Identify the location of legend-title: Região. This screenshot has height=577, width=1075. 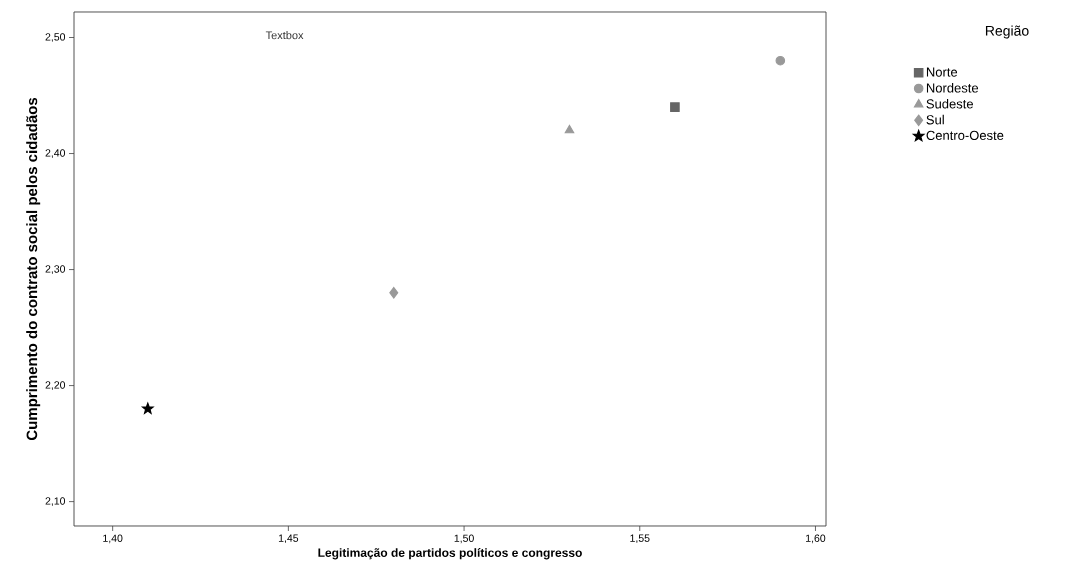
(1007, 32).